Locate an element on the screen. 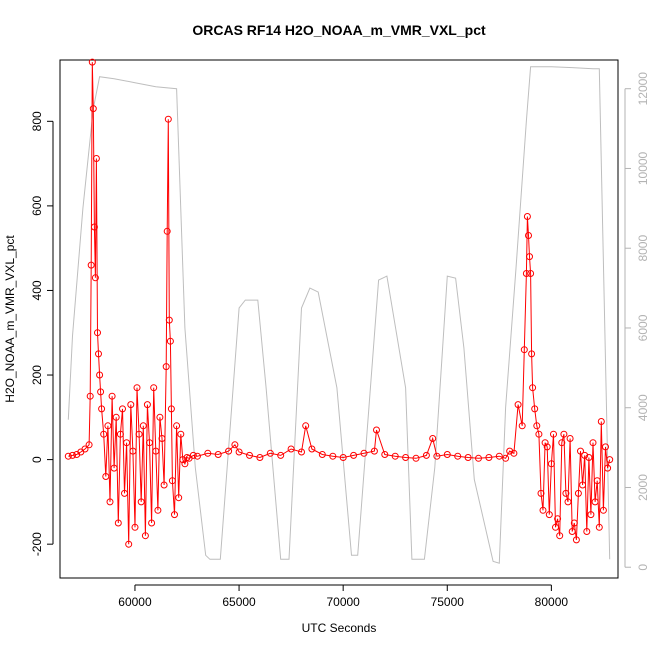 The width and height of the screenshot is (650, 650). y-tick-label: 600 is located at coordinates (37, 206).